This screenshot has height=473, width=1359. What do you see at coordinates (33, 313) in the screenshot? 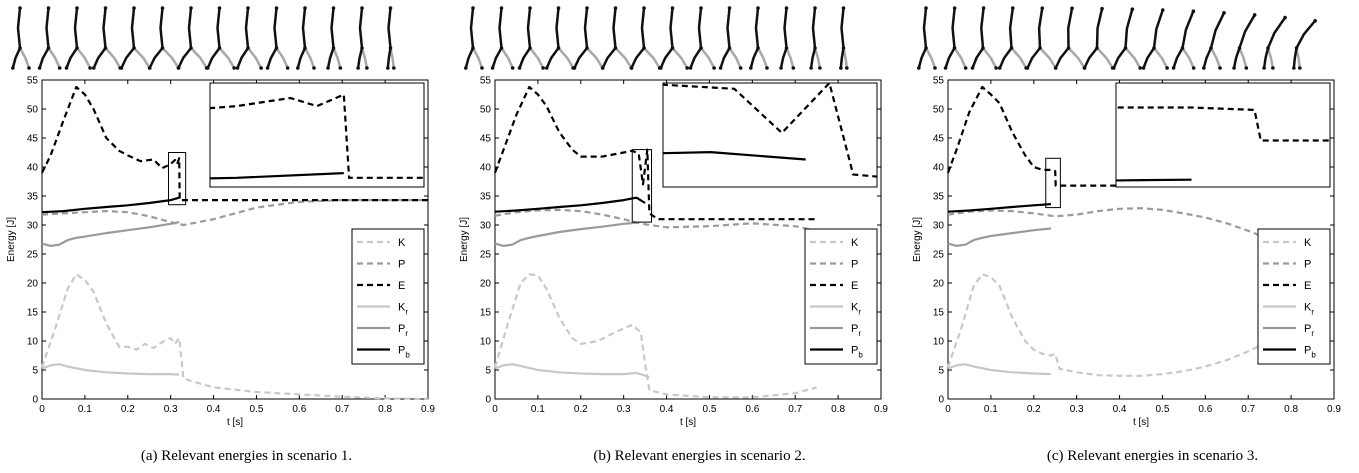
I see `y-tick-label: 15` at bounding box center [33, 313].